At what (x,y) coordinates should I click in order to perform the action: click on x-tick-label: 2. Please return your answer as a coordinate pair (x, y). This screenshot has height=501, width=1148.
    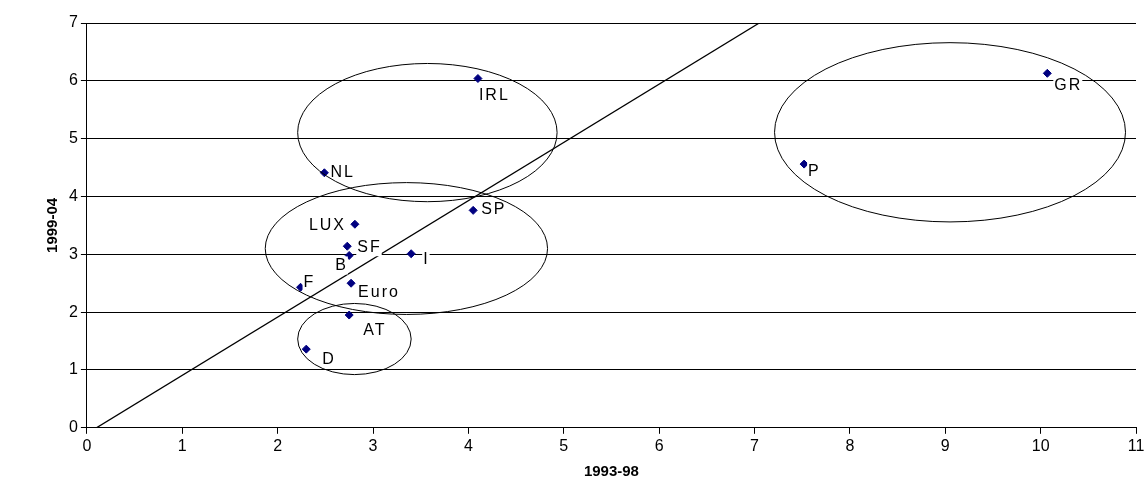
    Looking at the image, I should click on (278, 445).